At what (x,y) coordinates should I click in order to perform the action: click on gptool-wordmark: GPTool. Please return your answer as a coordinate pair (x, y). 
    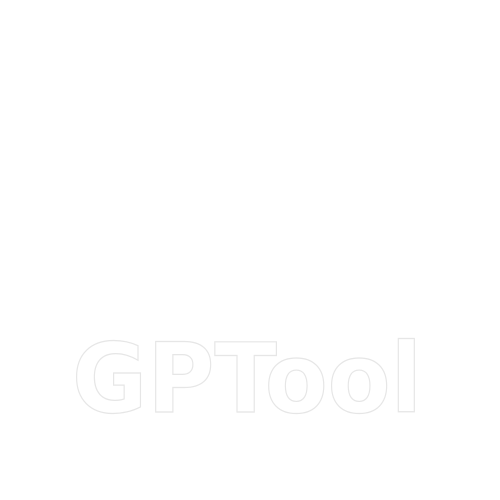
    Looking at the image, I should click on (247, 375).